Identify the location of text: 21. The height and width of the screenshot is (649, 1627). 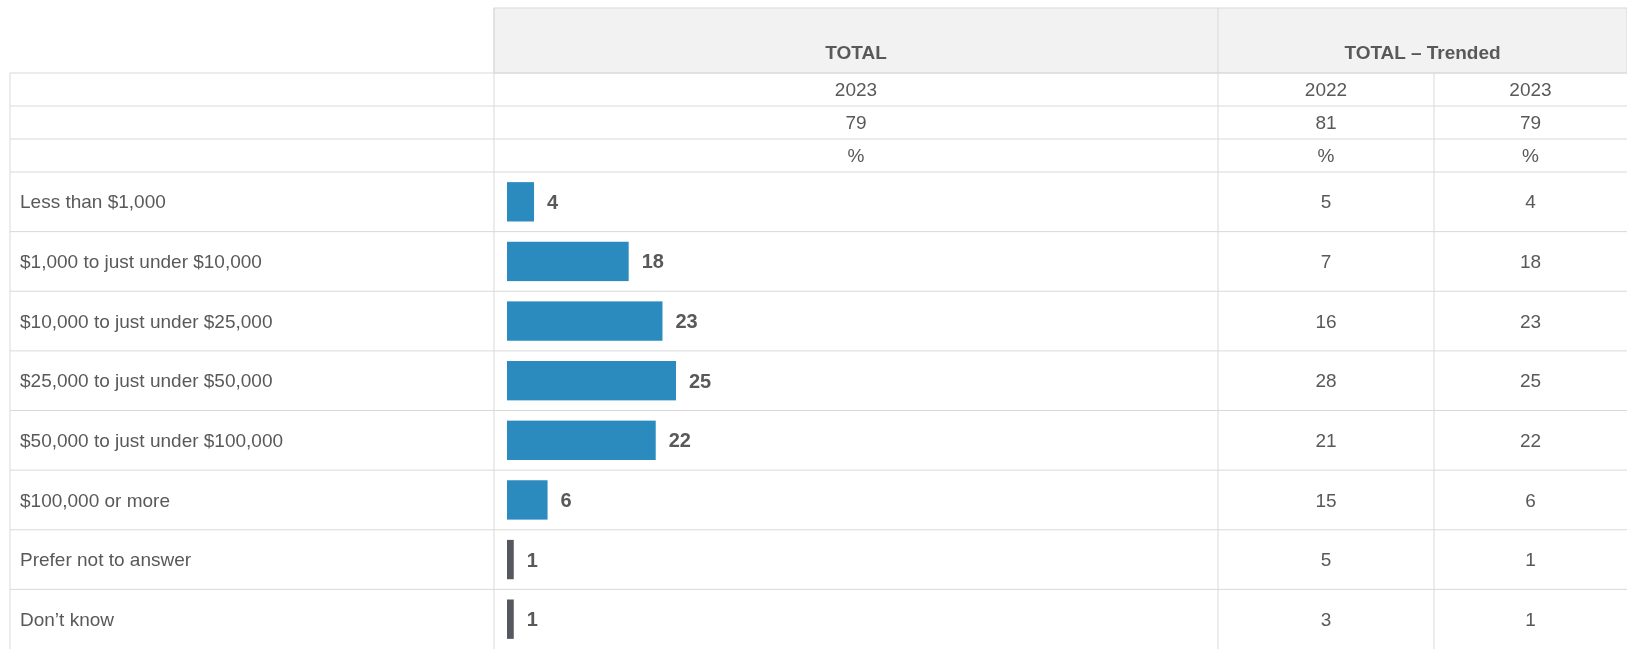
(1326, 440).